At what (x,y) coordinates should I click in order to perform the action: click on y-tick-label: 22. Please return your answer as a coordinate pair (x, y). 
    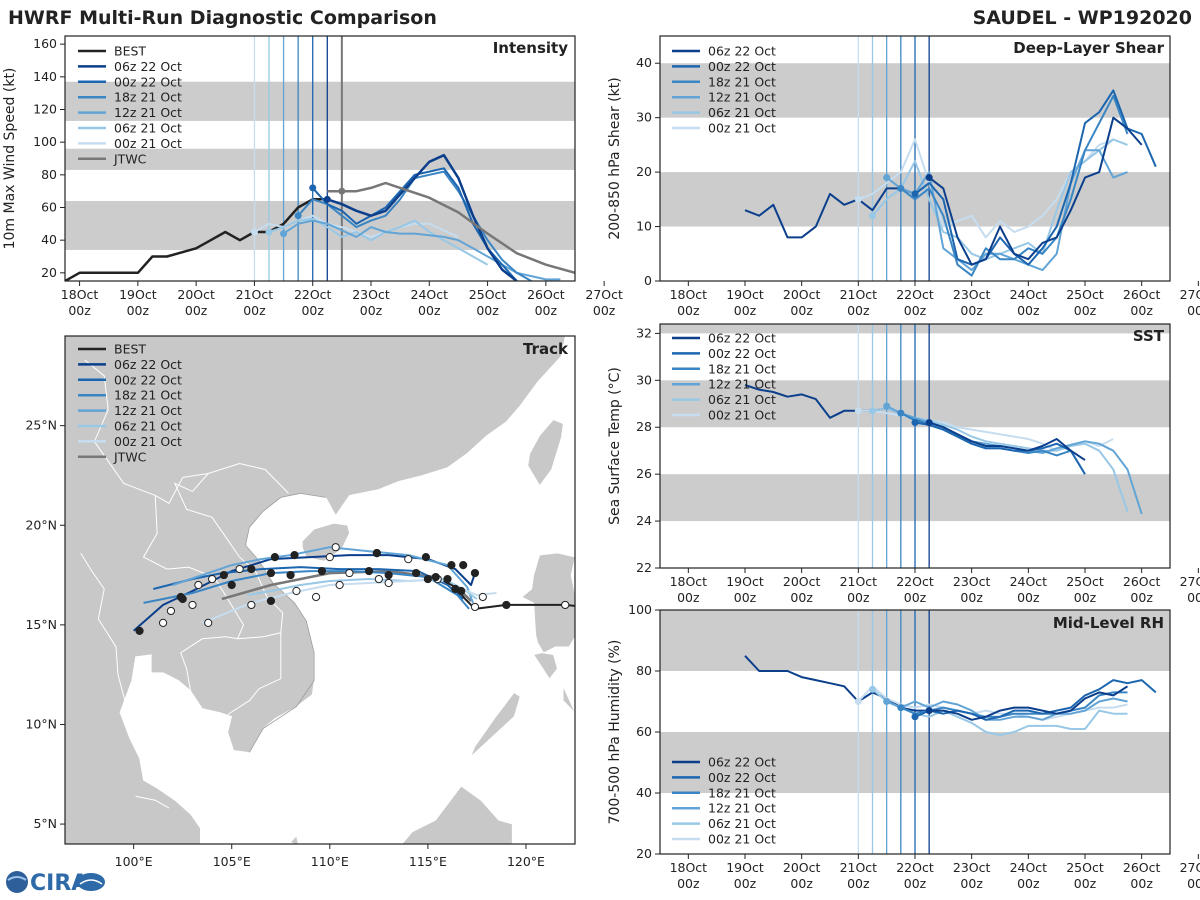
    Looking at the image, I should click on (644, 567).